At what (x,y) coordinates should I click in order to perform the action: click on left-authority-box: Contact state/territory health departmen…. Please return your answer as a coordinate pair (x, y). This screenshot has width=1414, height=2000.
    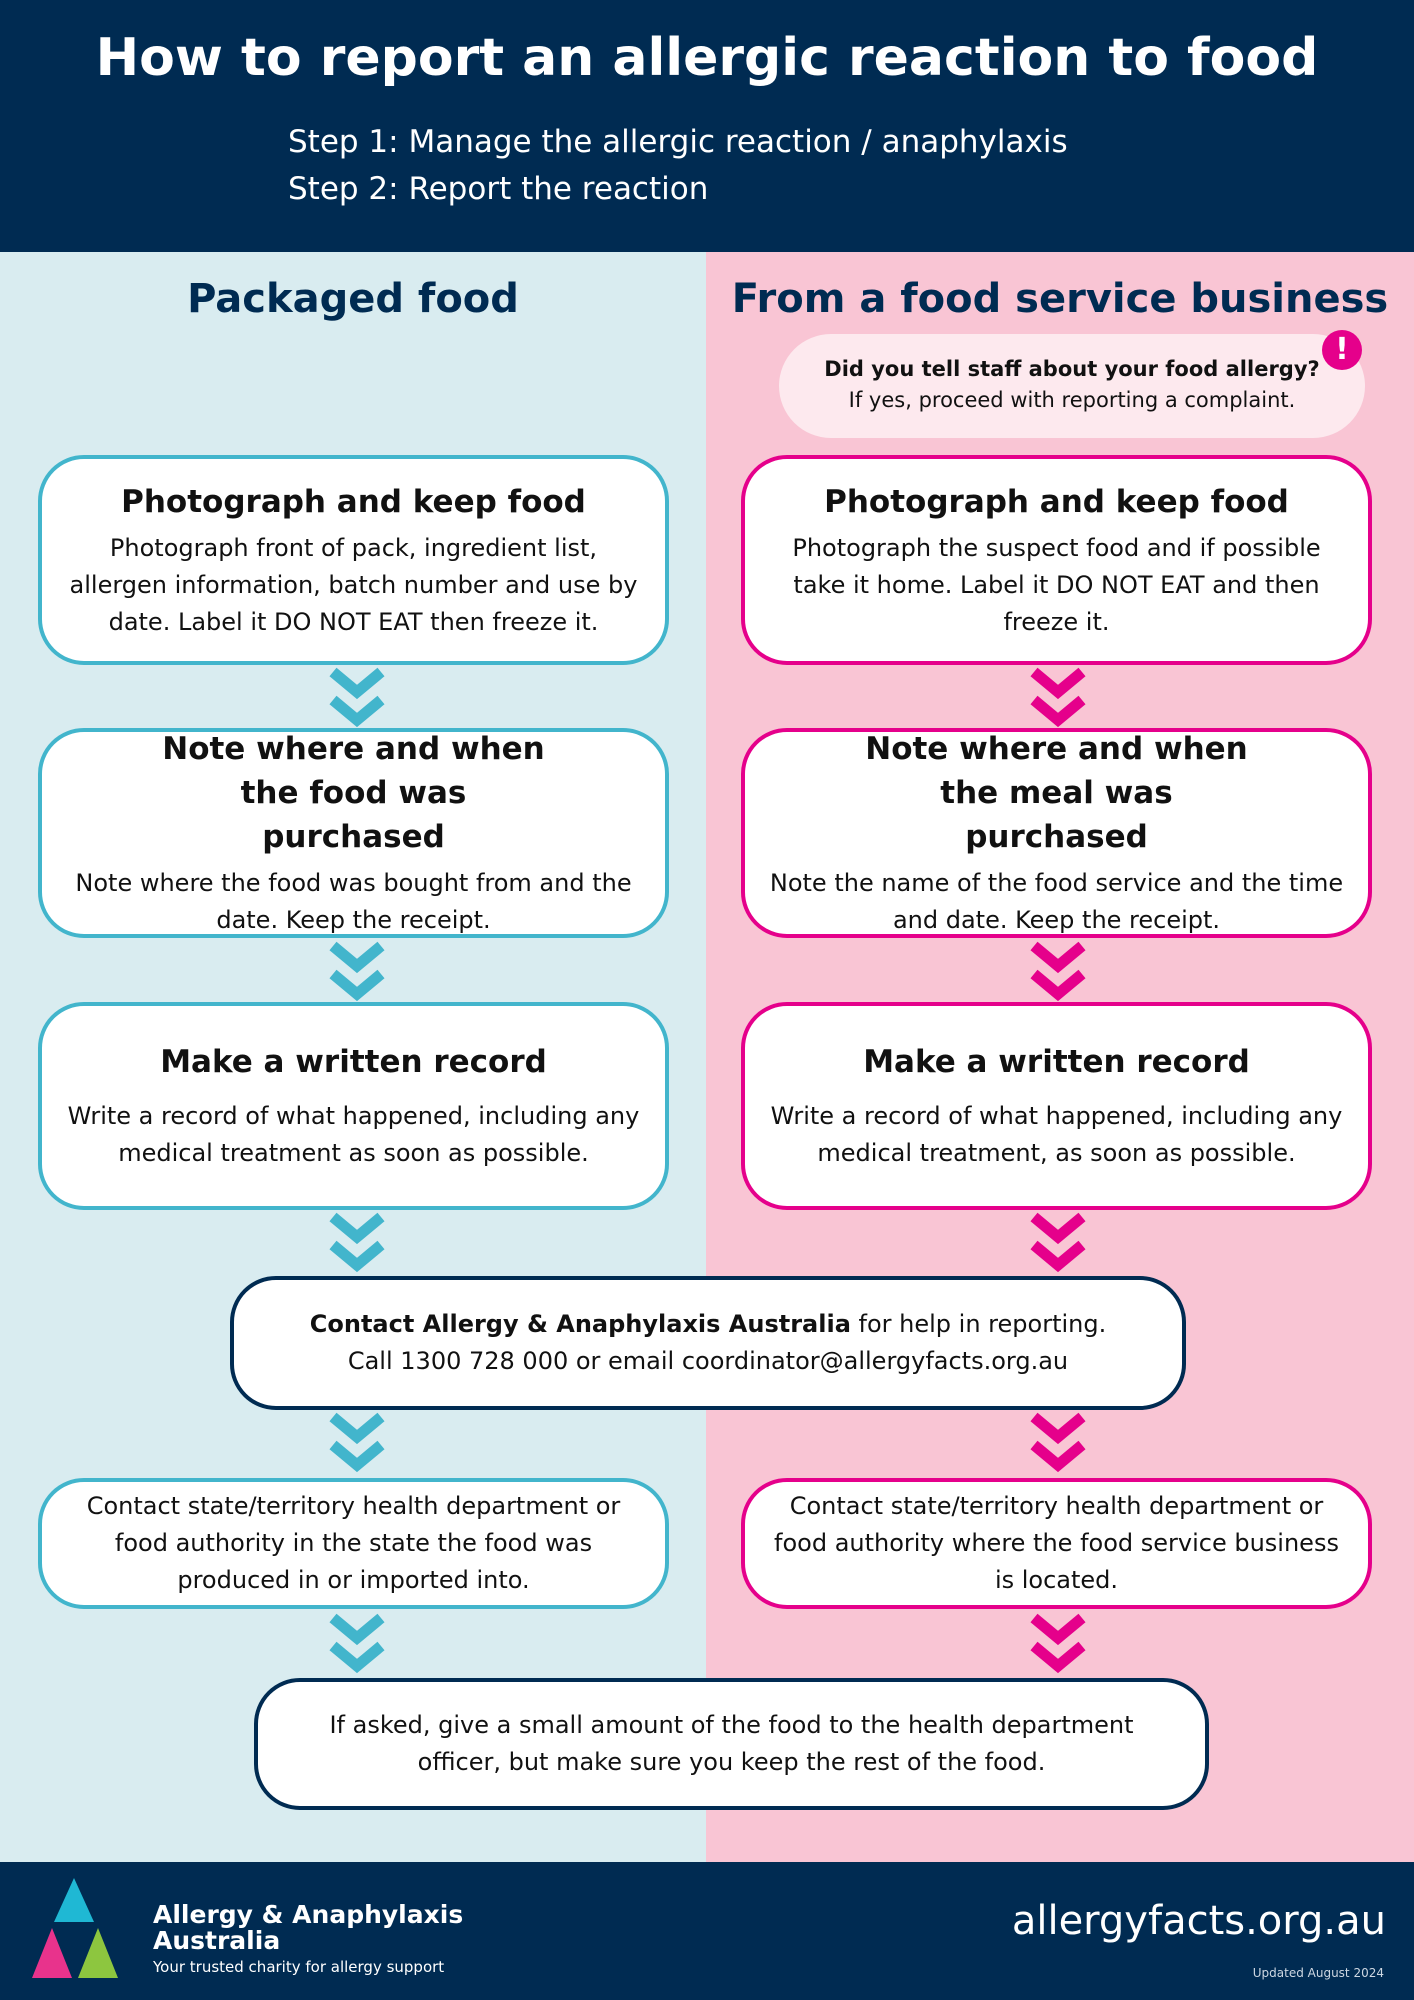
    Looking at the image, I should click on (353, 1543).